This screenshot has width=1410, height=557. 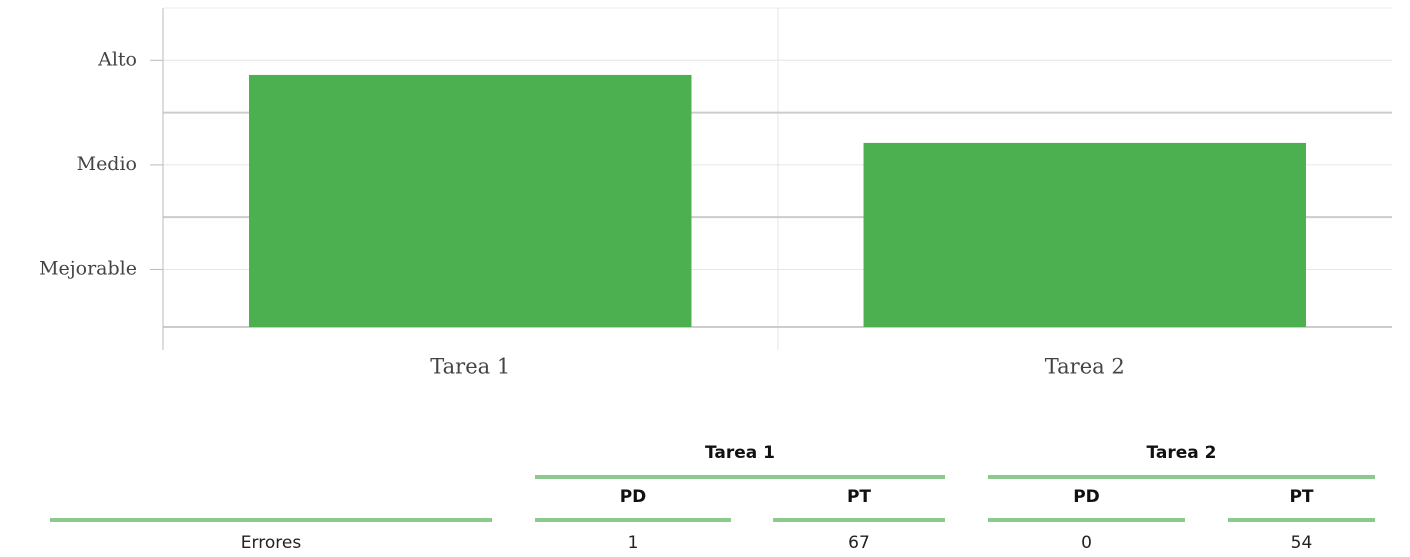 I want to click on table-cell: 54, so click(x=1302, y=543).